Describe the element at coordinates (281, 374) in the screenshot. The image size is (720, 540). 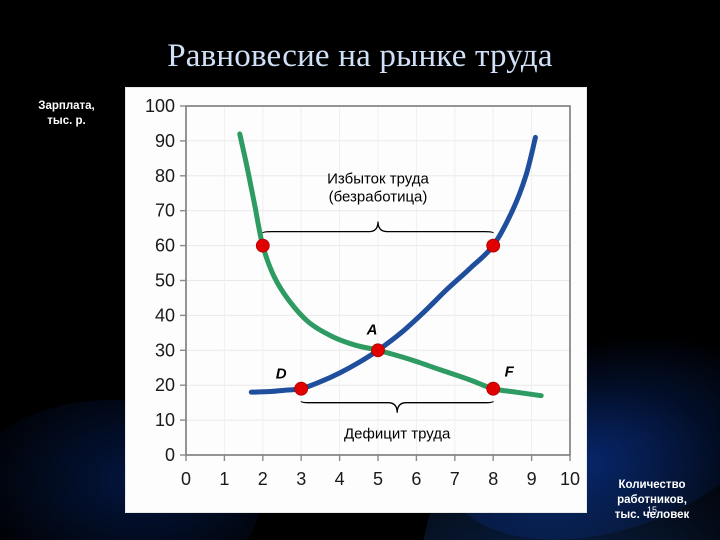
I see `point-label-d: D` at that location.